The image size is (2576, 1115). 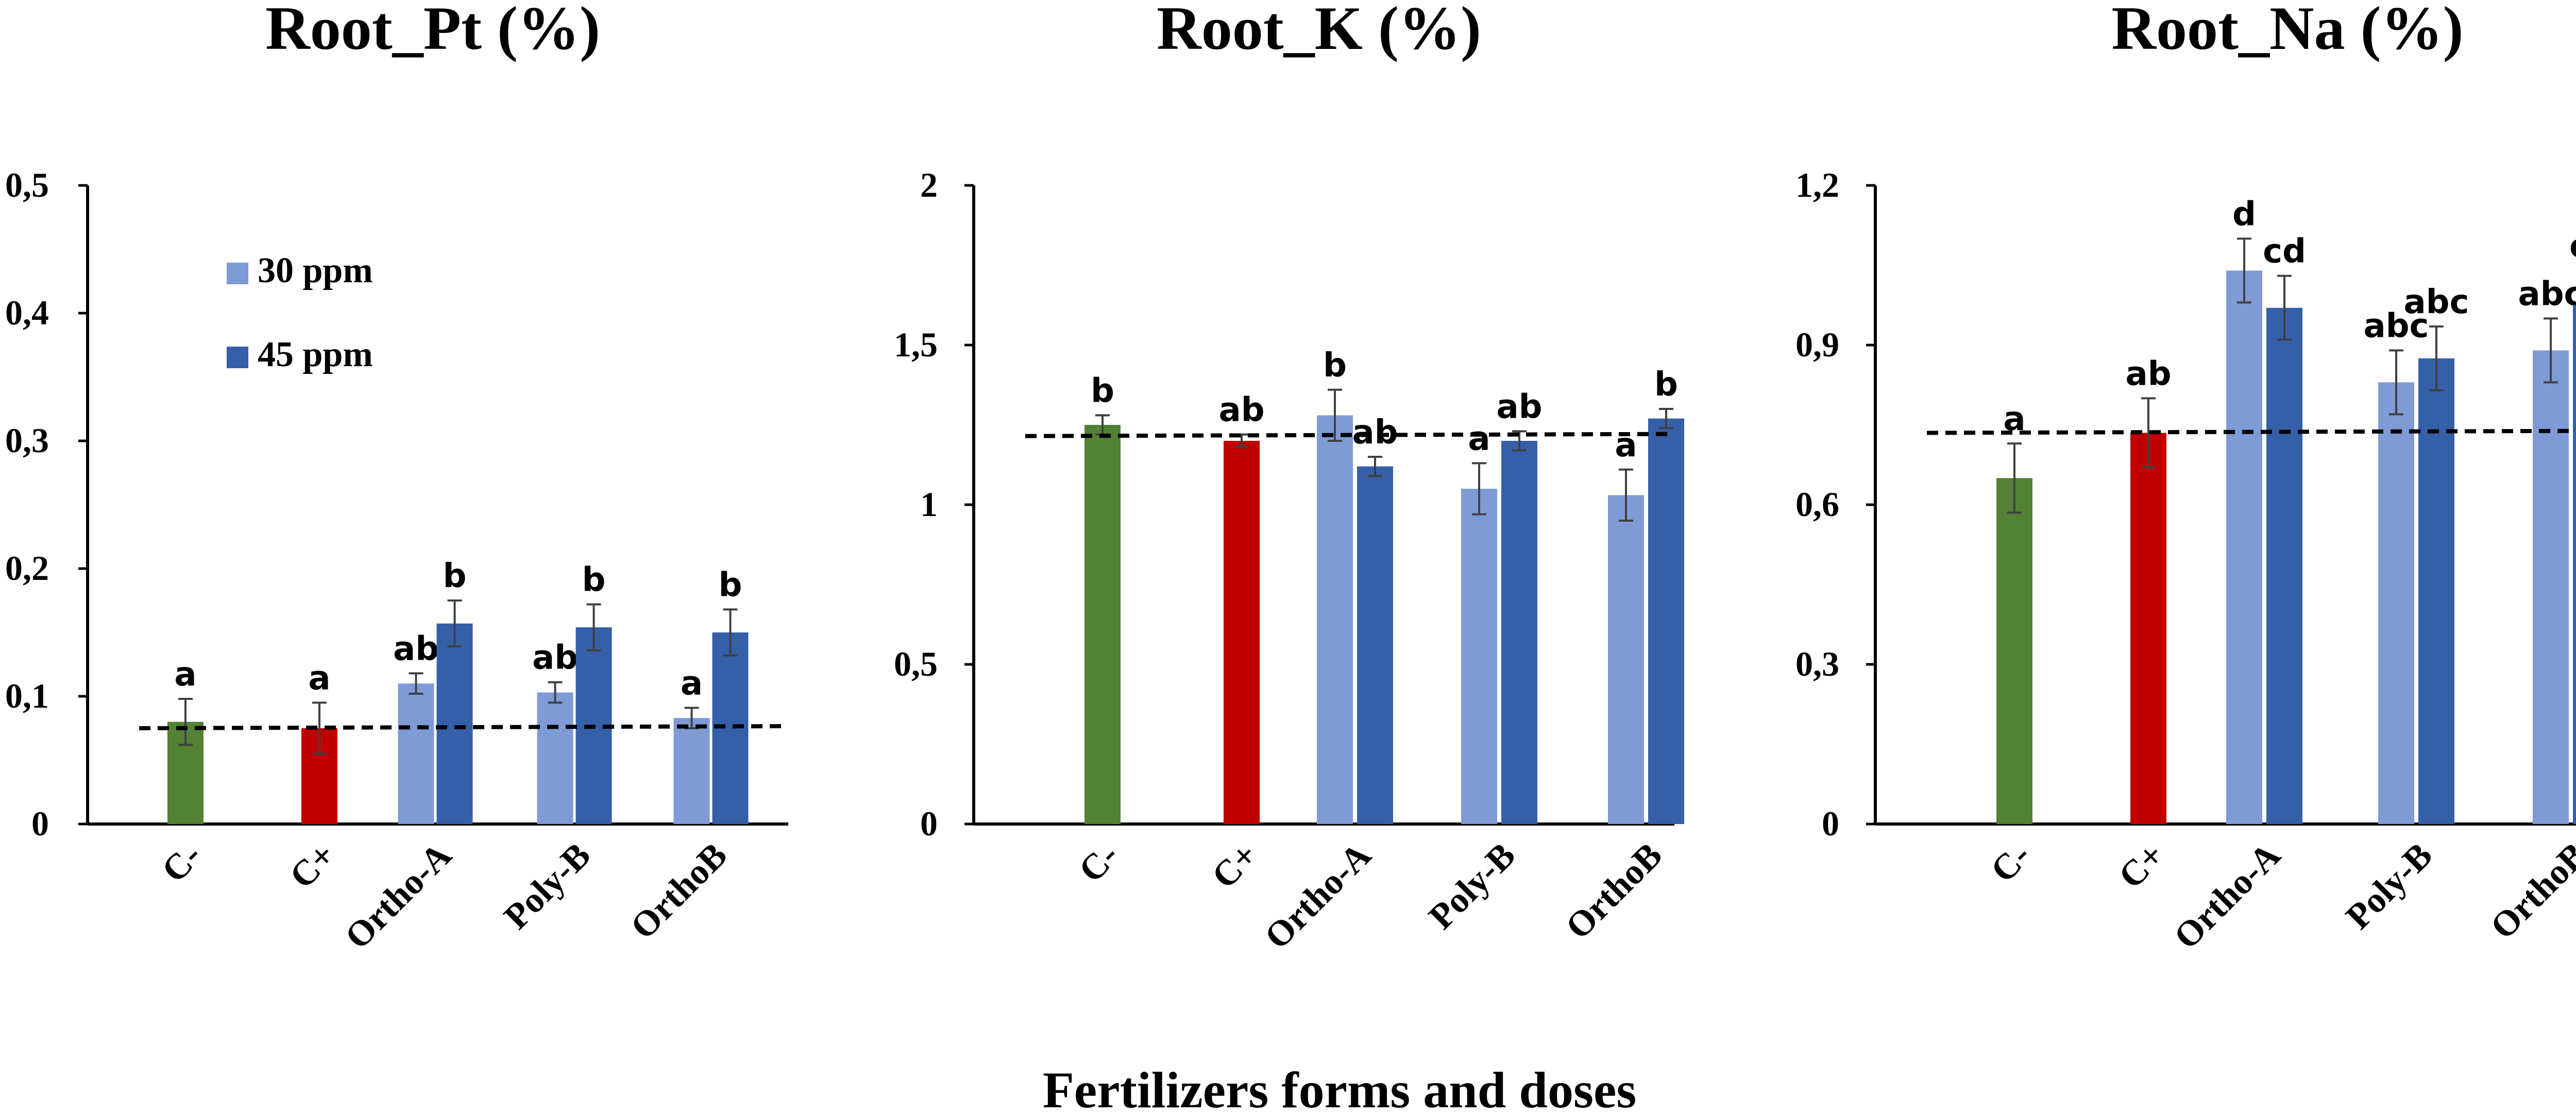 I want to click on y-tick-label: 0,9, so click(x=1817, y=344).